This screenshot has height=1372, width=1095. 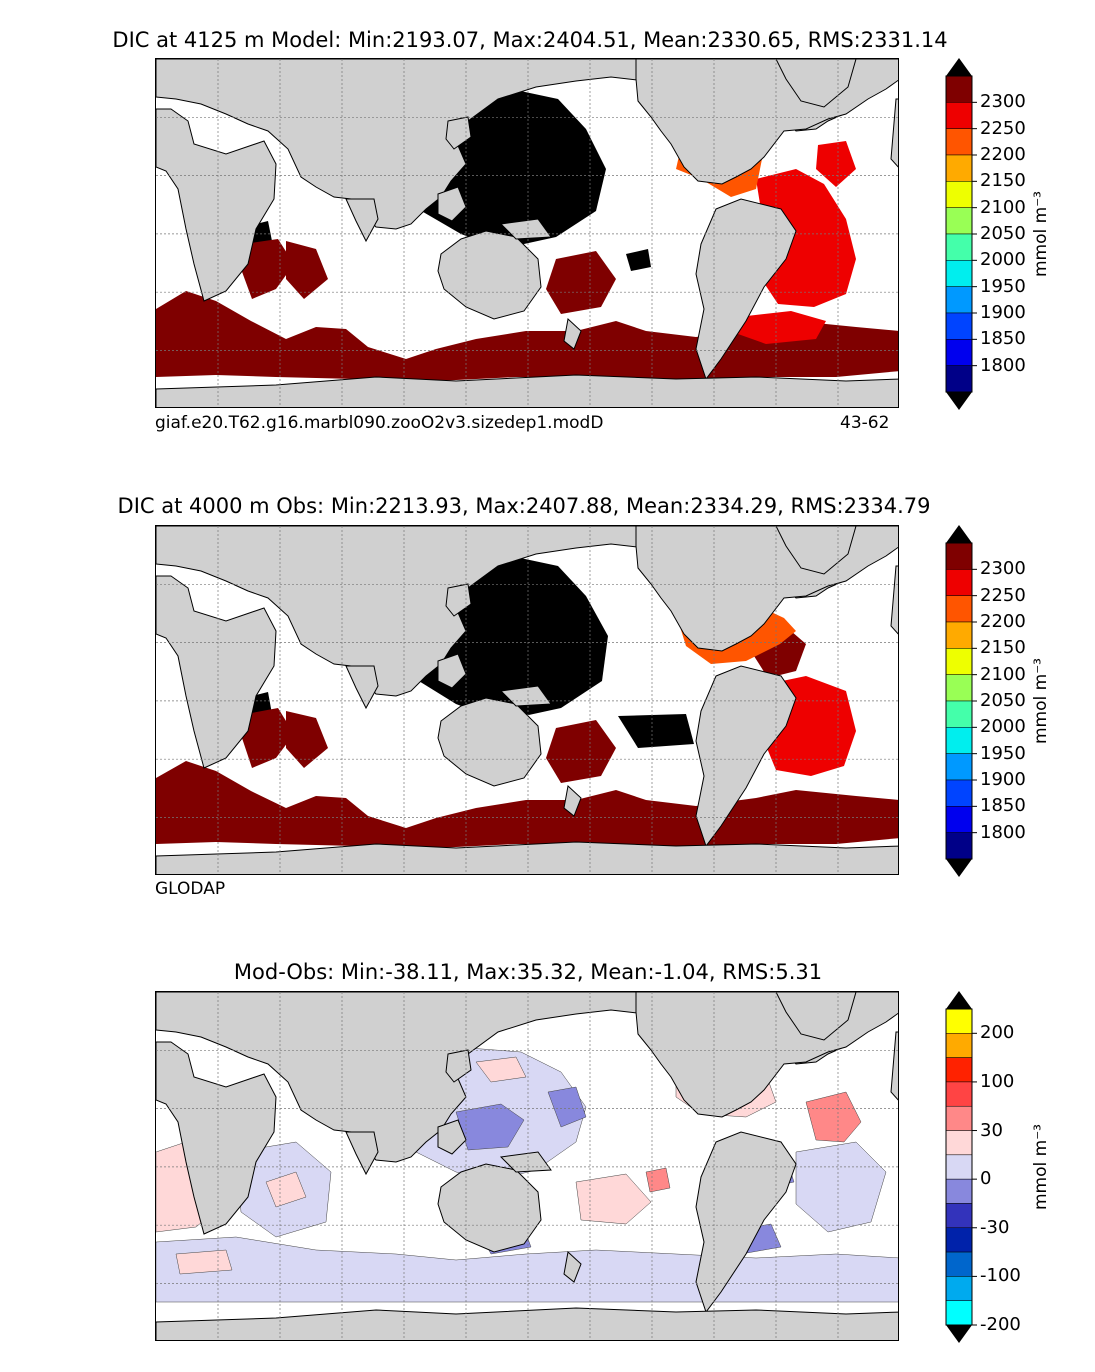 What do you see at coordinates (1003, 569) in the screenshot?
I see `colorbar-2-tick-label: 2300` at bounding box center [1003, 569].